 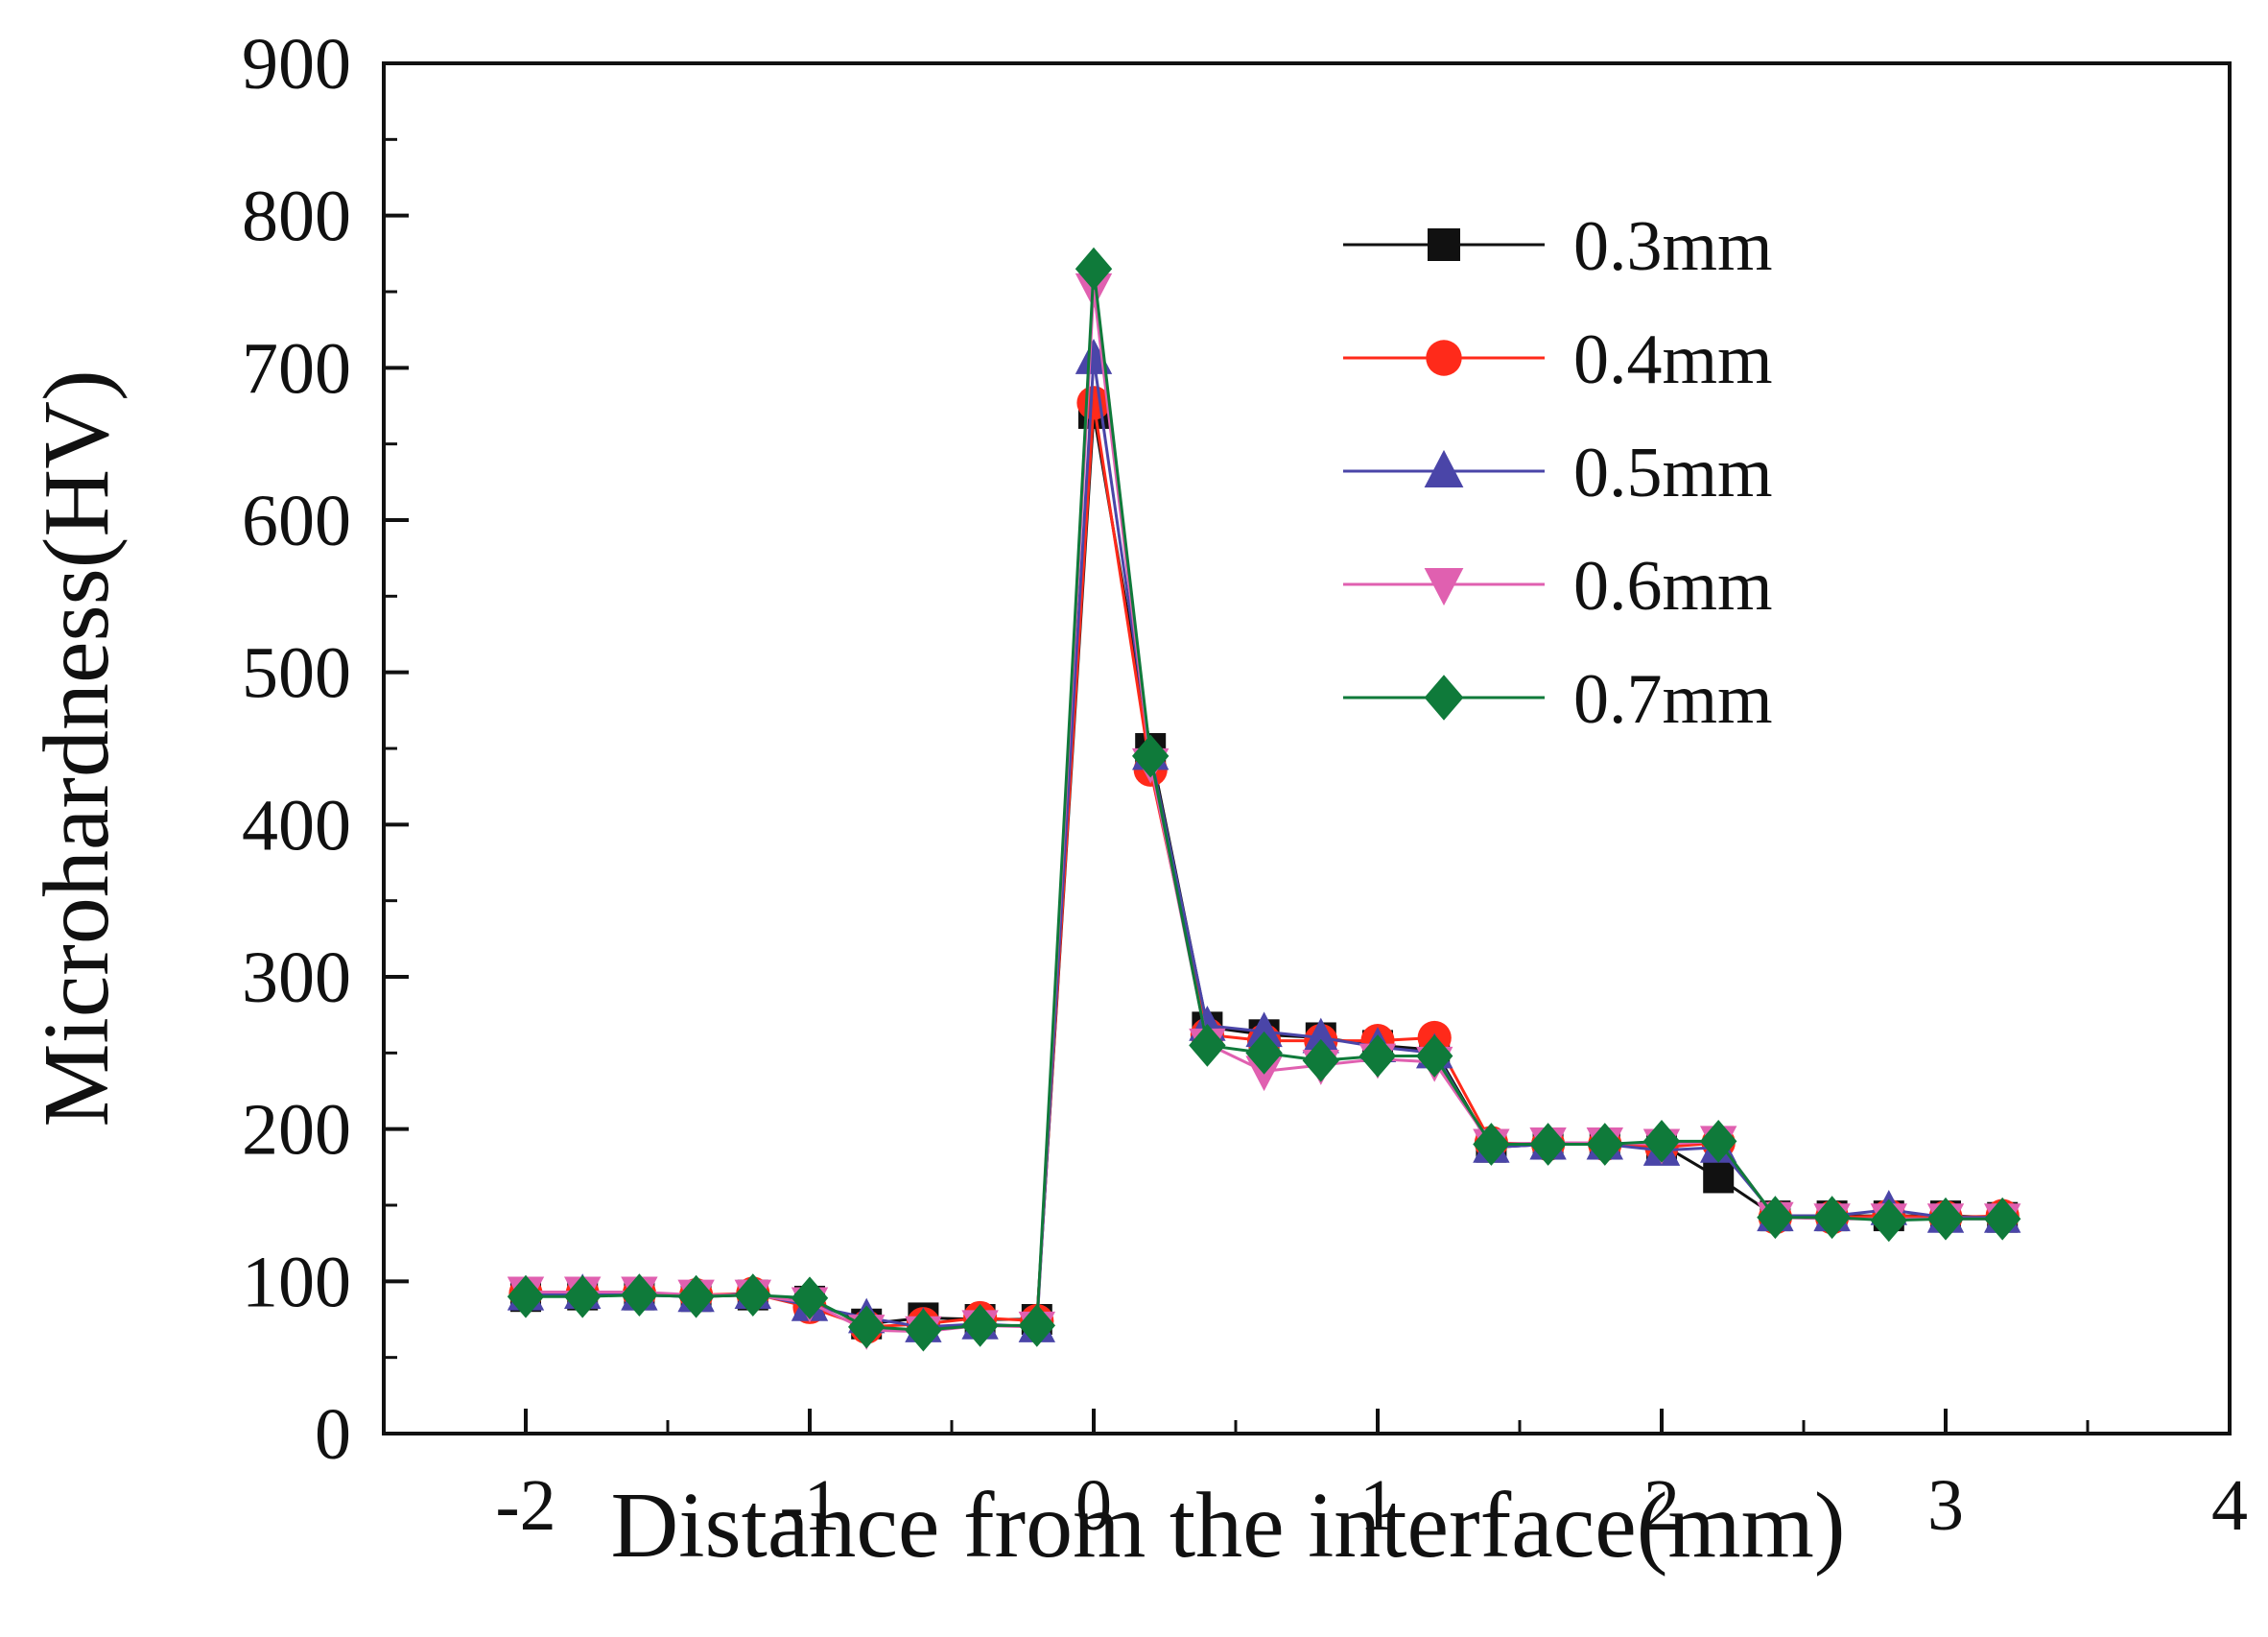 What do you see at coordinates (1673, 473) in the screenshot?
I see `legend-label: 0.5mm` at bounding box center [1673, 473].